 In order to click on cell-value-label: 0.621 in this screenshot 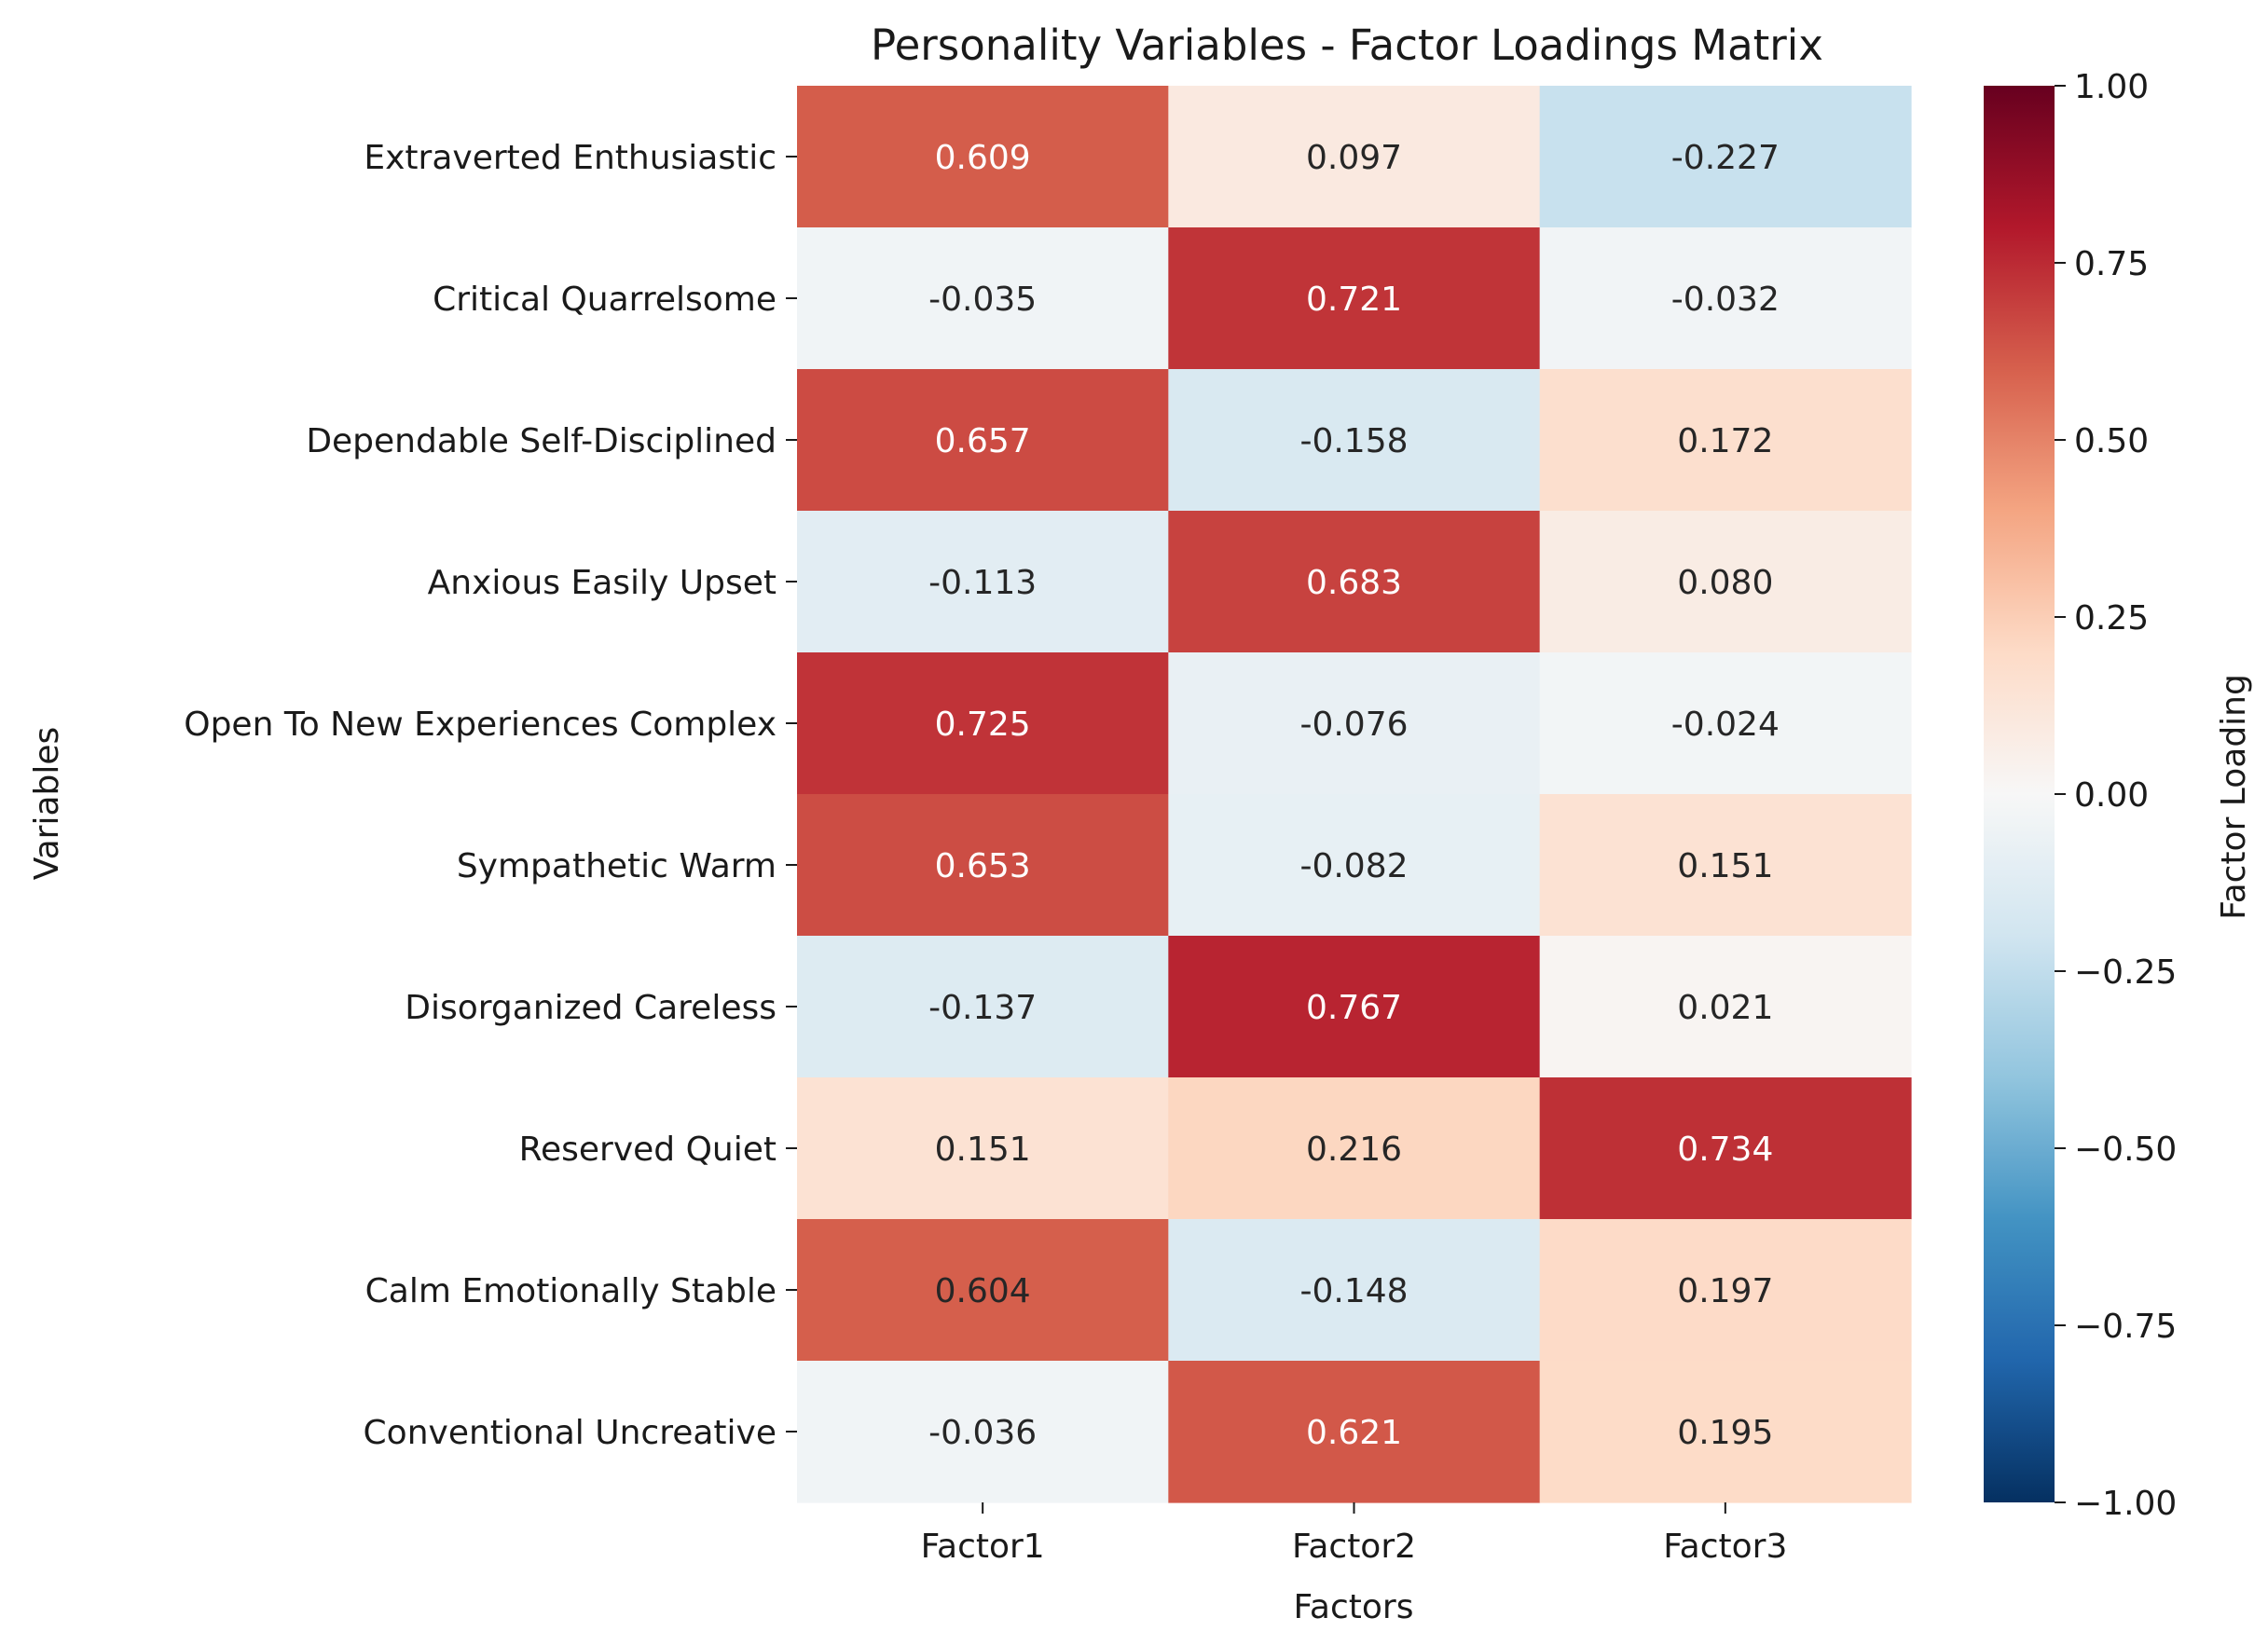, I will do `click(1354, 1433)`.